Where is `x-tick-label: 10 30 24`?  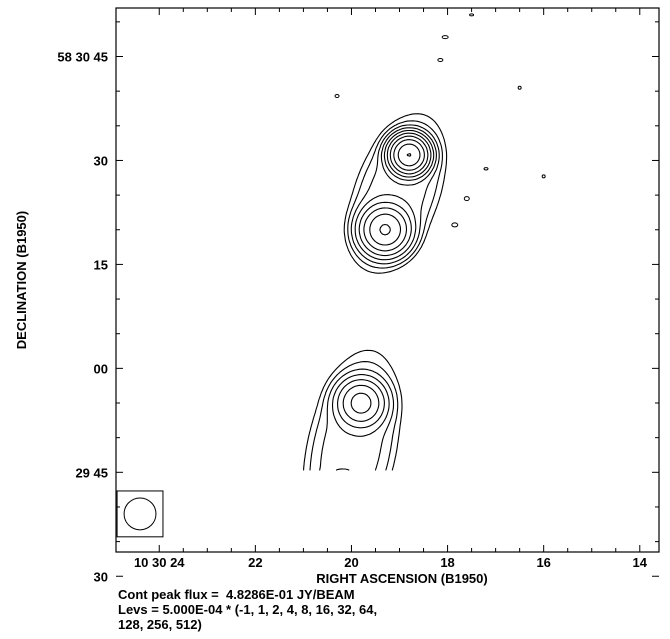
x-tick-label: 10 30 24 is located at coordinates (159, 562).